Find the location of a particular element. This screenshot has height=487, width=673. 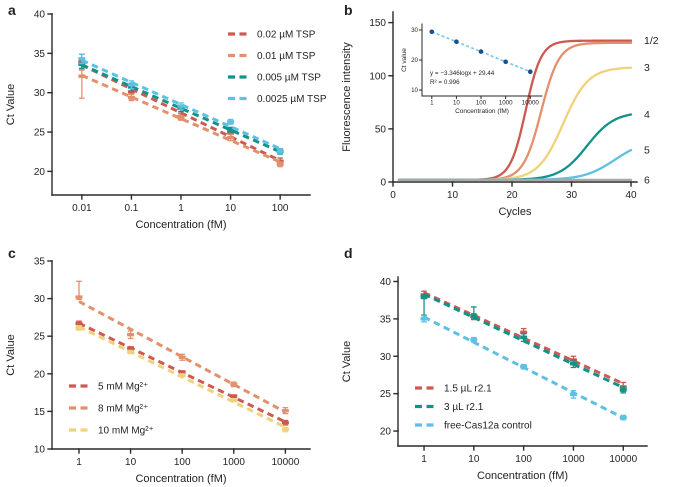

legend-label: 0.005 µM TSP is located at coordinates (289, 78).